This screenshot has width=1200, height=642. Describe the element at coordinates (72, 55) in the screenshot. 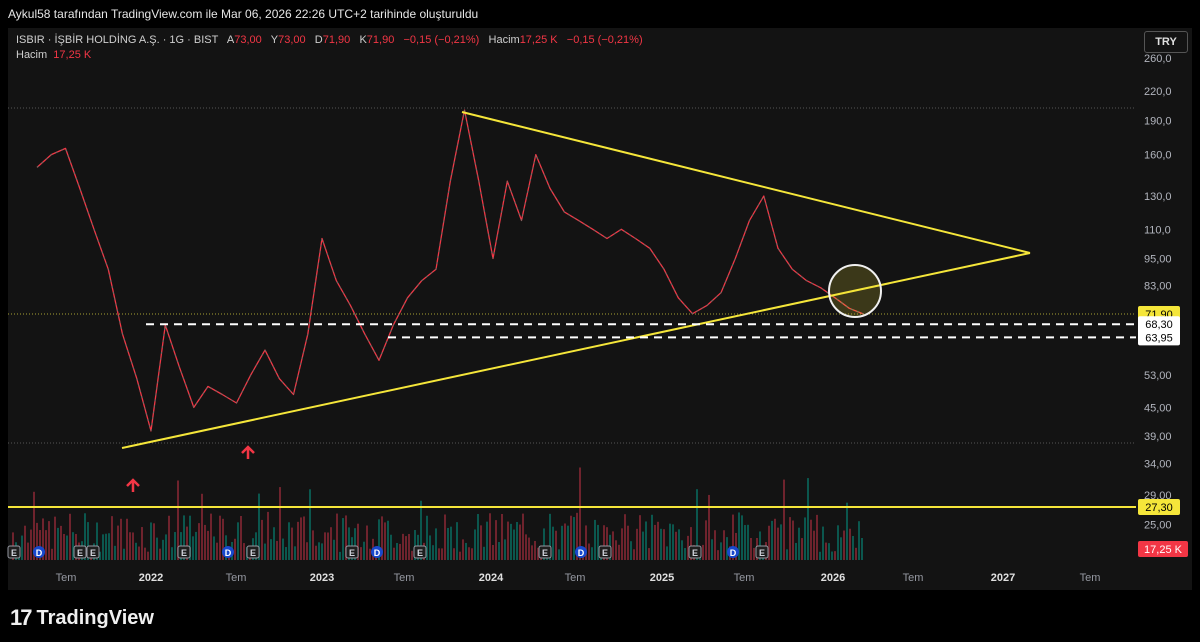

I see `volume-row-value: 17,25 K` at that location.